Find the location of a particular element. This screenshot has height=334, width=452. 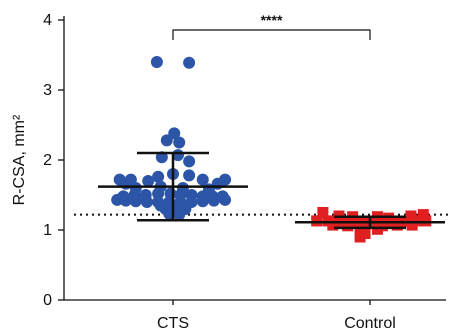

significance-label: **** is located at coordinates (272, 20).